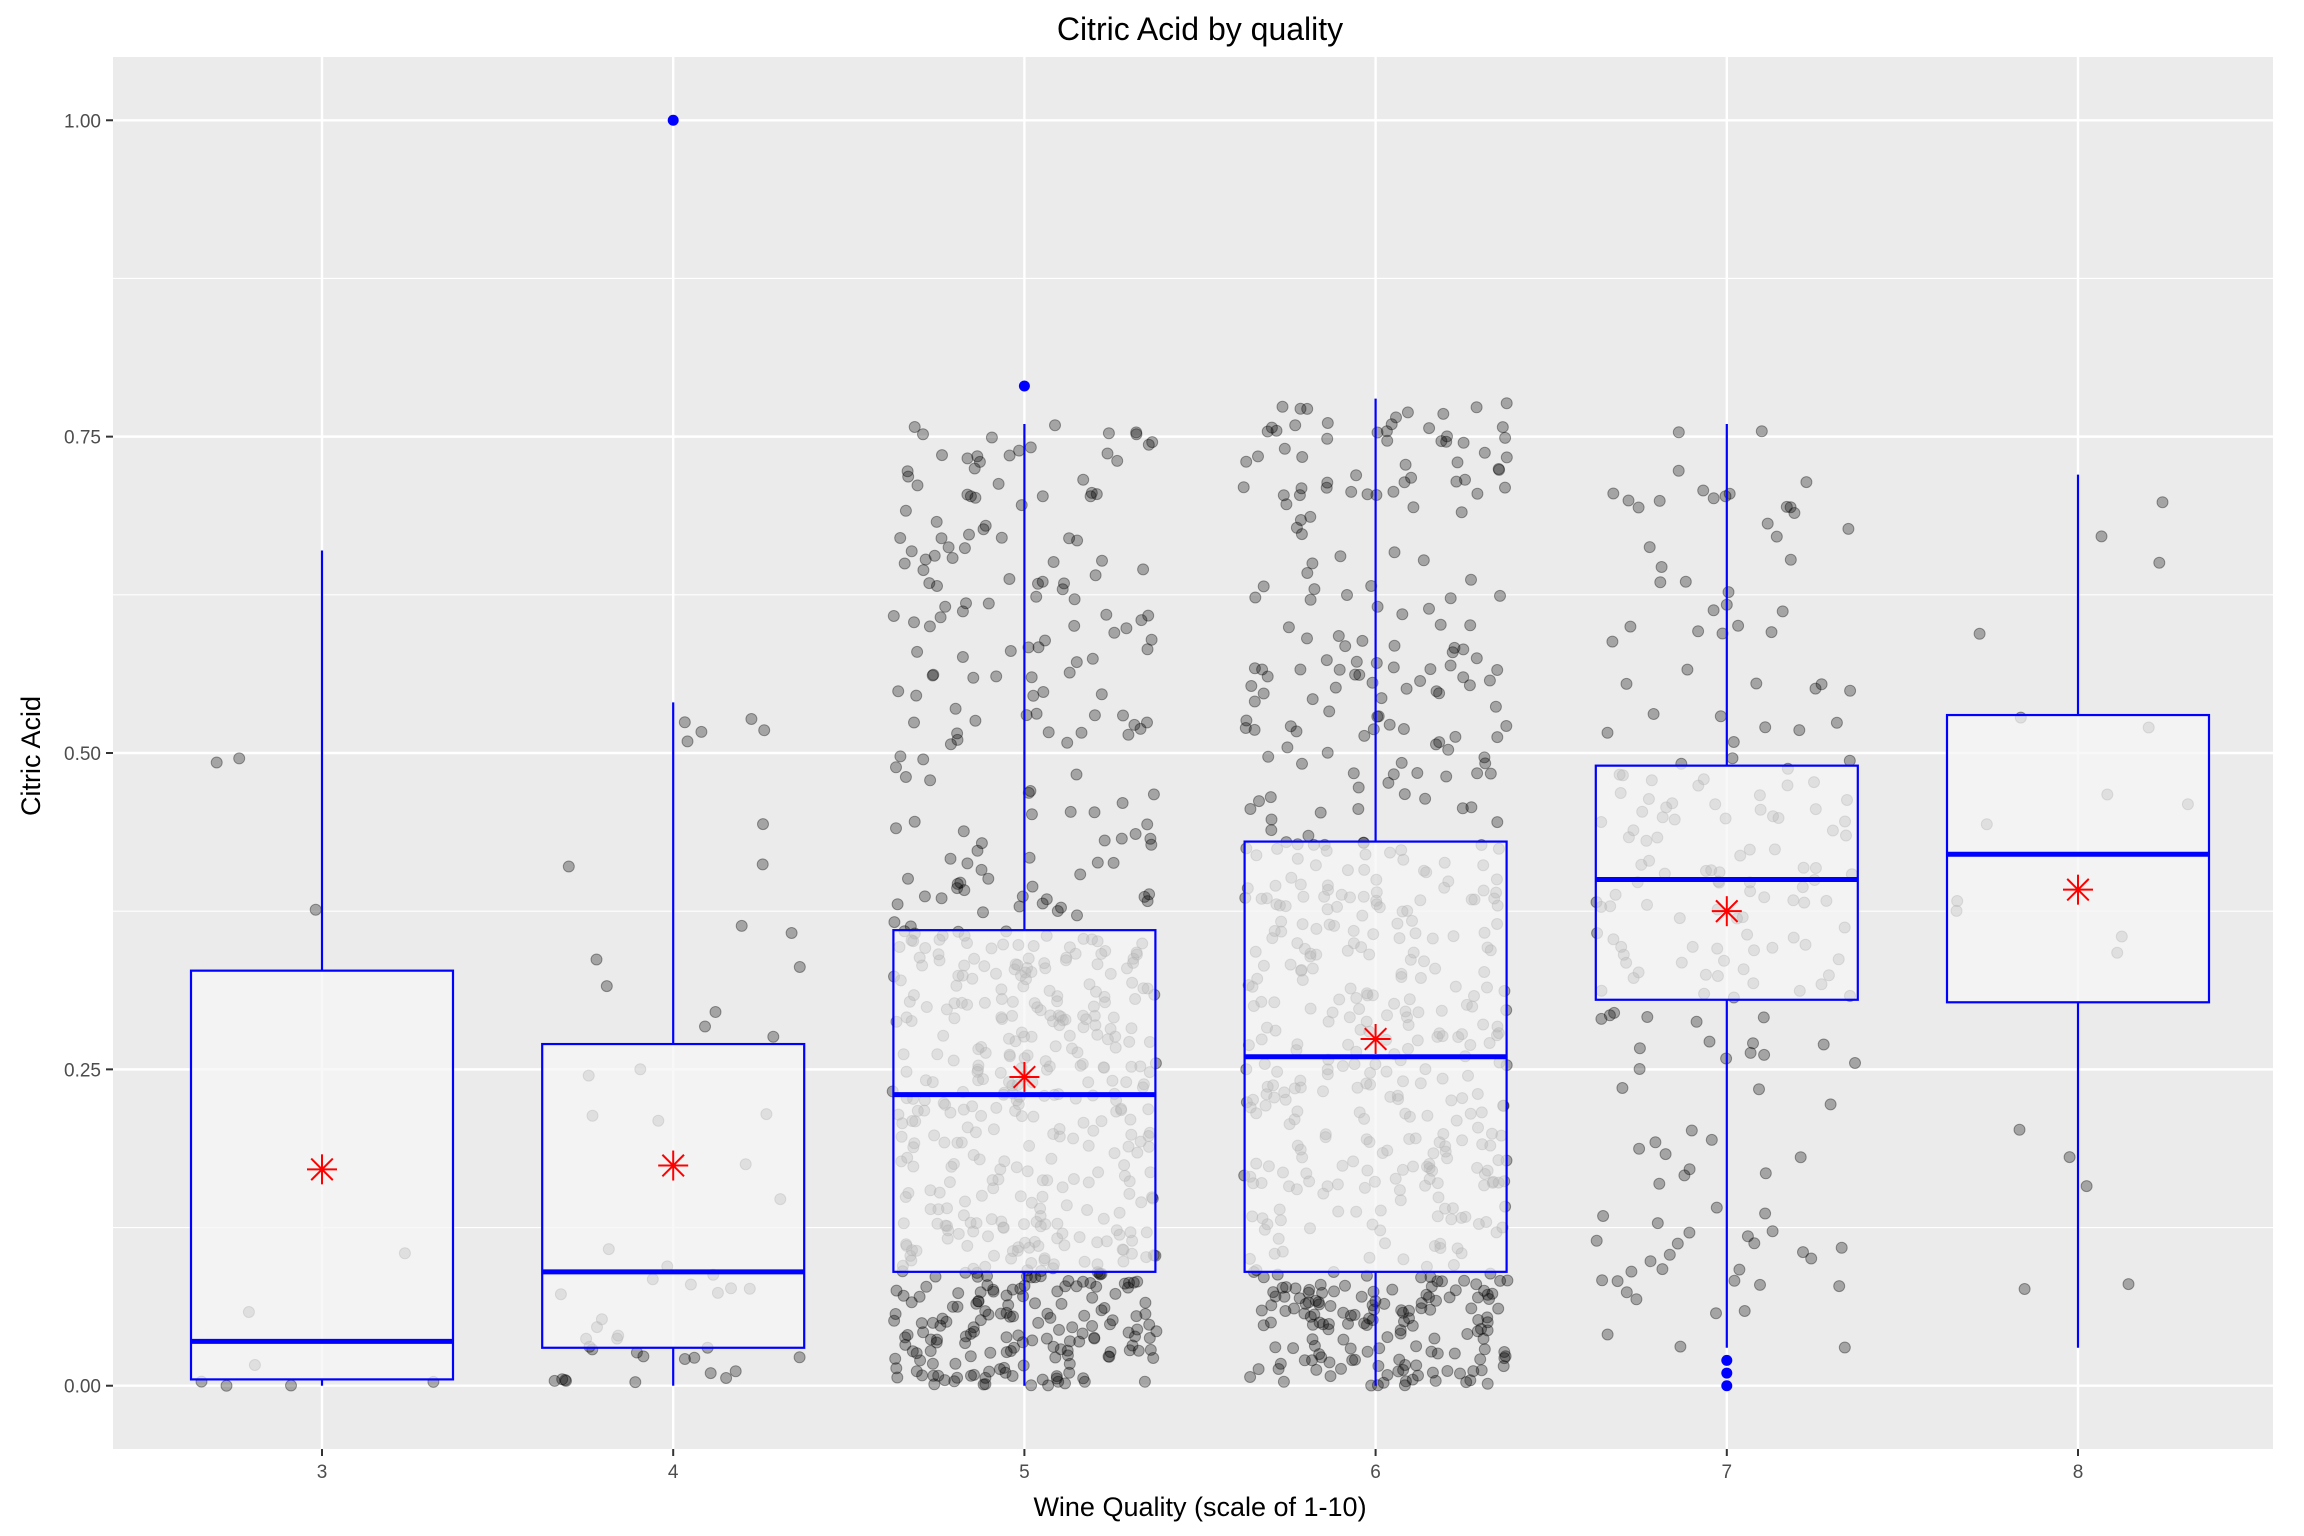 This screenshot has height=1536, width=2304. I want to click on x-tick-label: 5, so click(1024, 1472).